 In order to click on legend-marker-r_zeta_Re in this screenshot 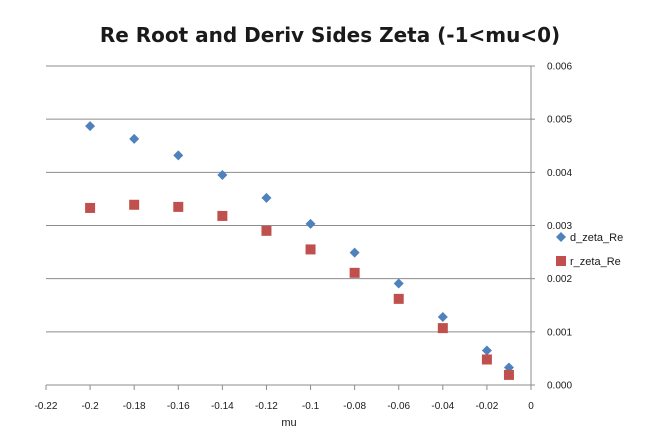, I will do `click(561, 261)`.